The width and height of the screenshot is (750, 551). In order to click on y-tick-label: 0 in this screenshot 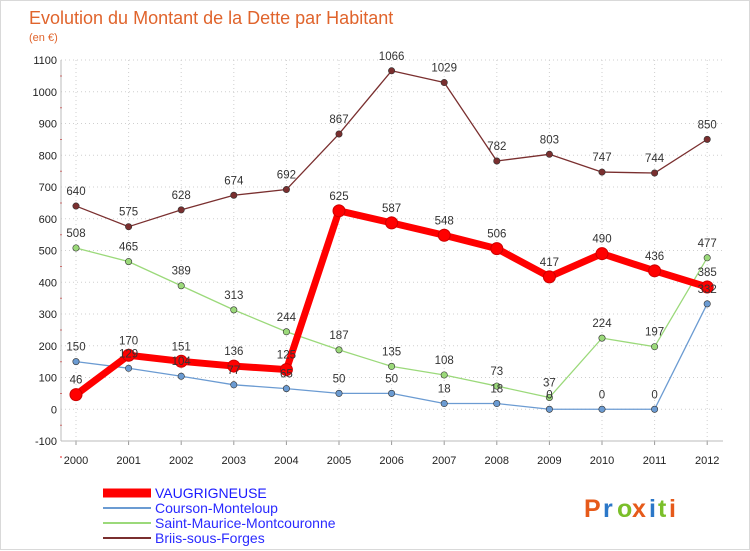, I will do `click(54, 410)`.